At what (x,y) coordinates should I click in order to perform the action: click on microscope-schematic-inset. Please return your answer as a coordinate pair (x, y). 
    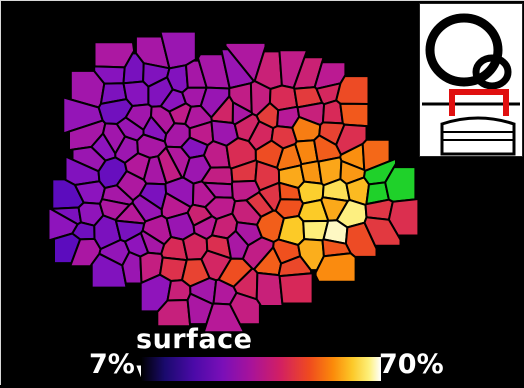
    Looking at the image, I should click on (471, 80).